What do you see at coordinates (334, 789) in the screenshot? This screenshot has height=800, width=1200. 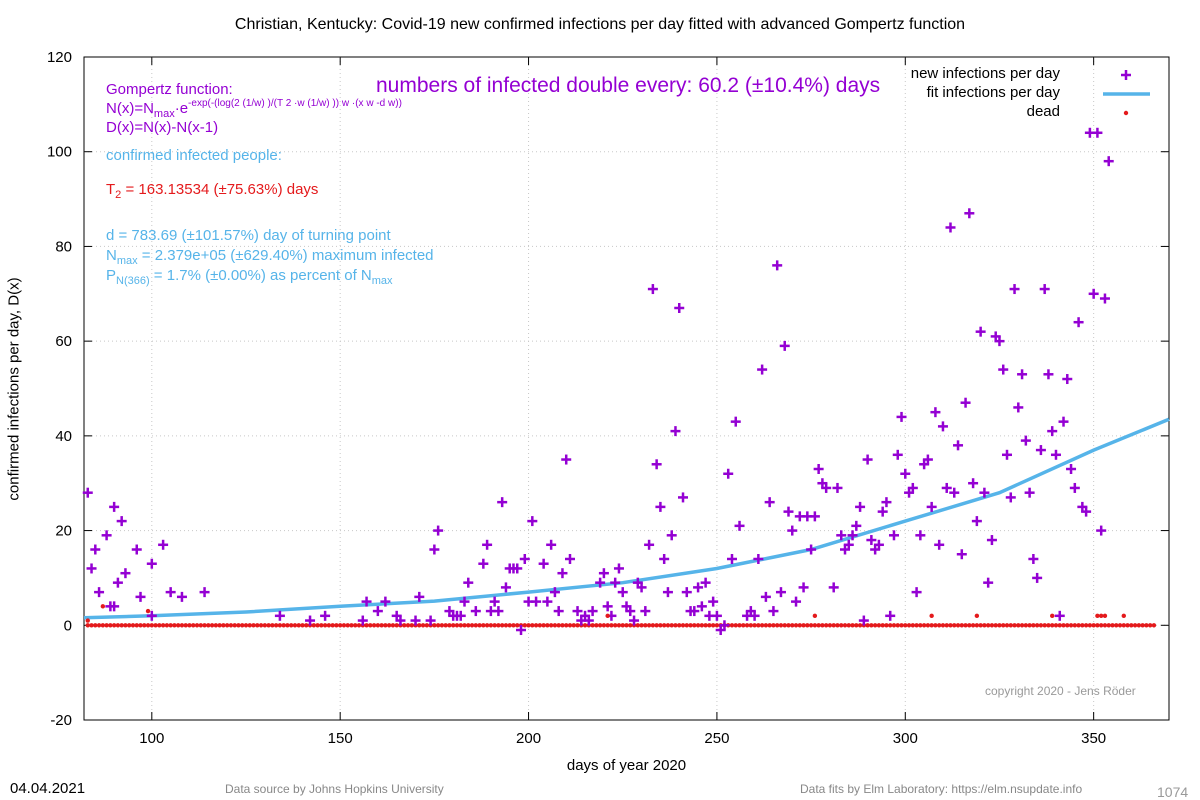 I see `footer-source: Data source by Johns Hopkins University` at bounding box center [334, 789].